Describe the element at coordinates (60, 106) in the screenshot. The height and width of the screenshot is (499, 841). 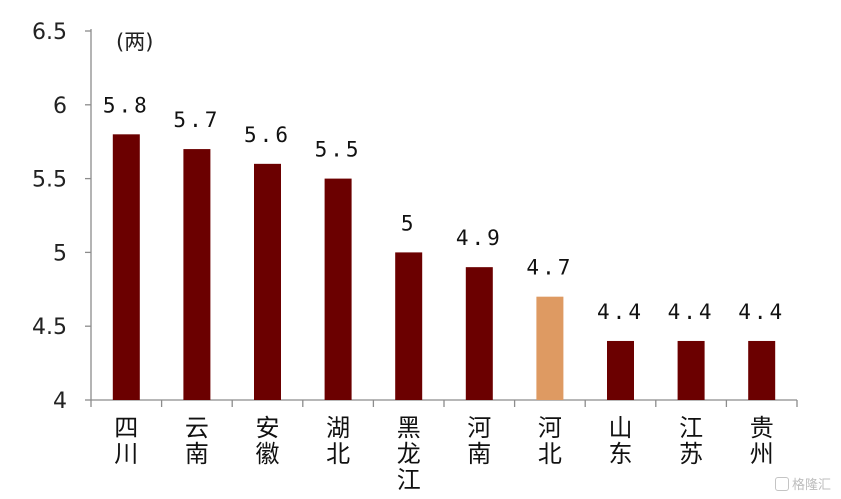
I see `y-tick-label: 6` at that location.